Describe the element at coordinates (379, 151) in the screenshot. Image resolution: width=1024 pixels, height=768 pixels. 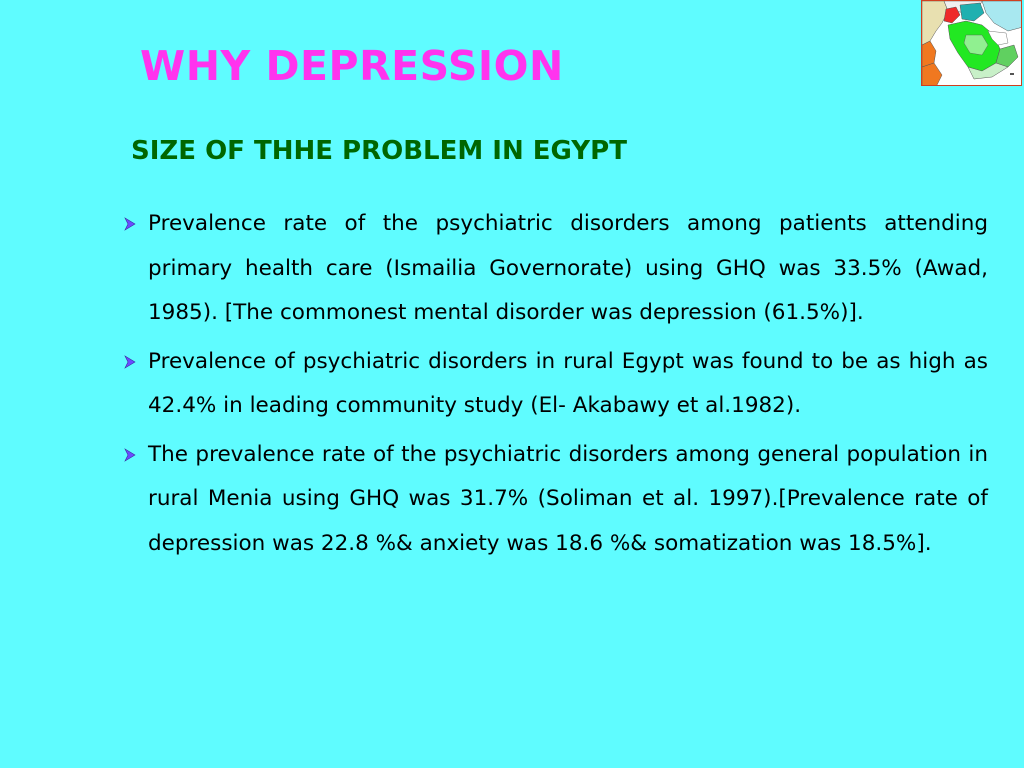
I see `slide-subtitle: SIZE OF THHE PROBLEM IN EGYPT` at that location.